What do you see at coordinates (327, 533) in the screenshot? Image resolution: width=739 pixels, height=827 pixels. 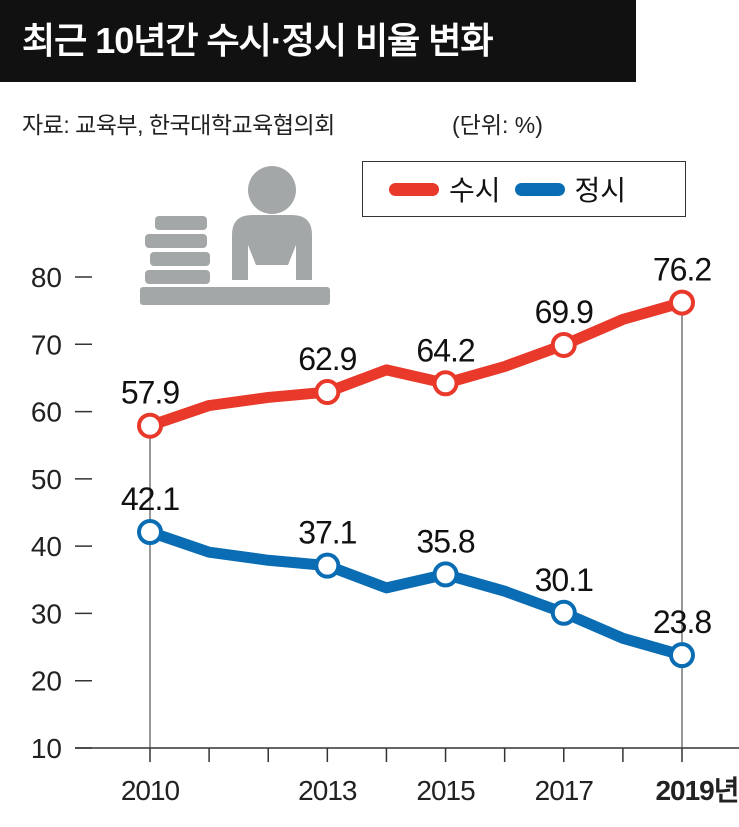 I see `data-label: 37.1` at bounding box center [327, 533].